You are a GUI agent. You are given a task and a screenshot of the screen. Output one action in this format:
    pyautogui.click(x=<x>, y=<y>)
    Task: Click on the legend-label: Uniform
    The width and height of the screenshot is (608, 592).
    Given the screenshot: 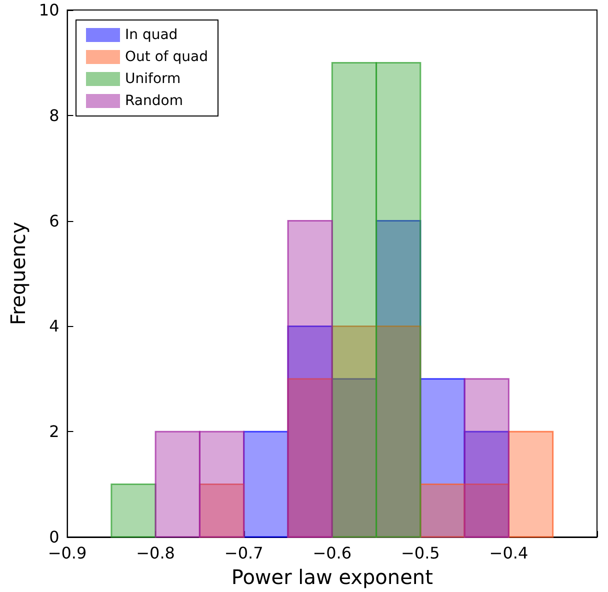 What is the action you would take?
    pyautogui.click(x=153, y=79)
    